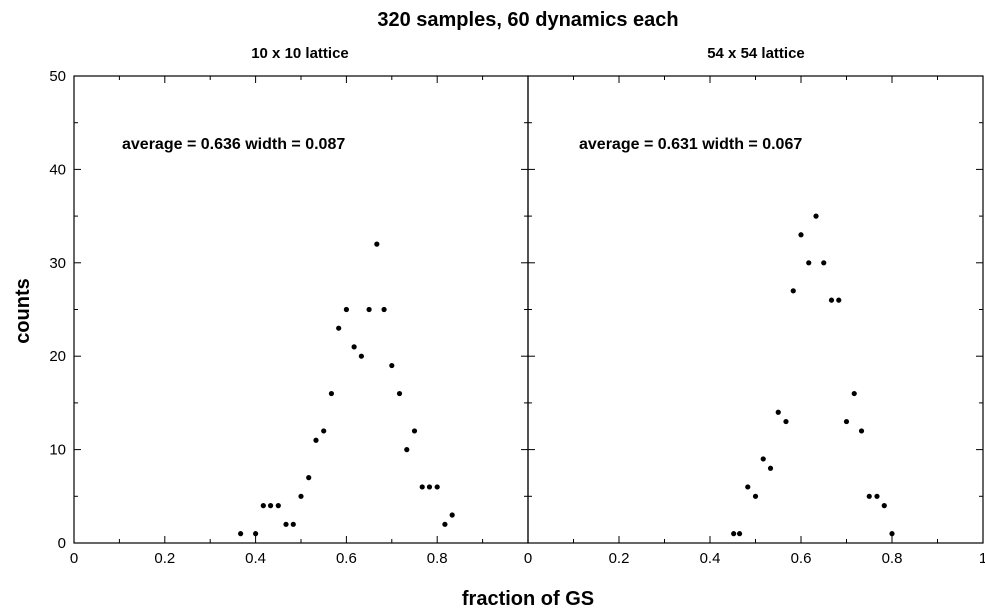 The width and height of the screenshot is (985, 612). Describe the element at coordinates (528, 599) in the screenshot. I see `x-axis-label: fraction of GS` at that location.